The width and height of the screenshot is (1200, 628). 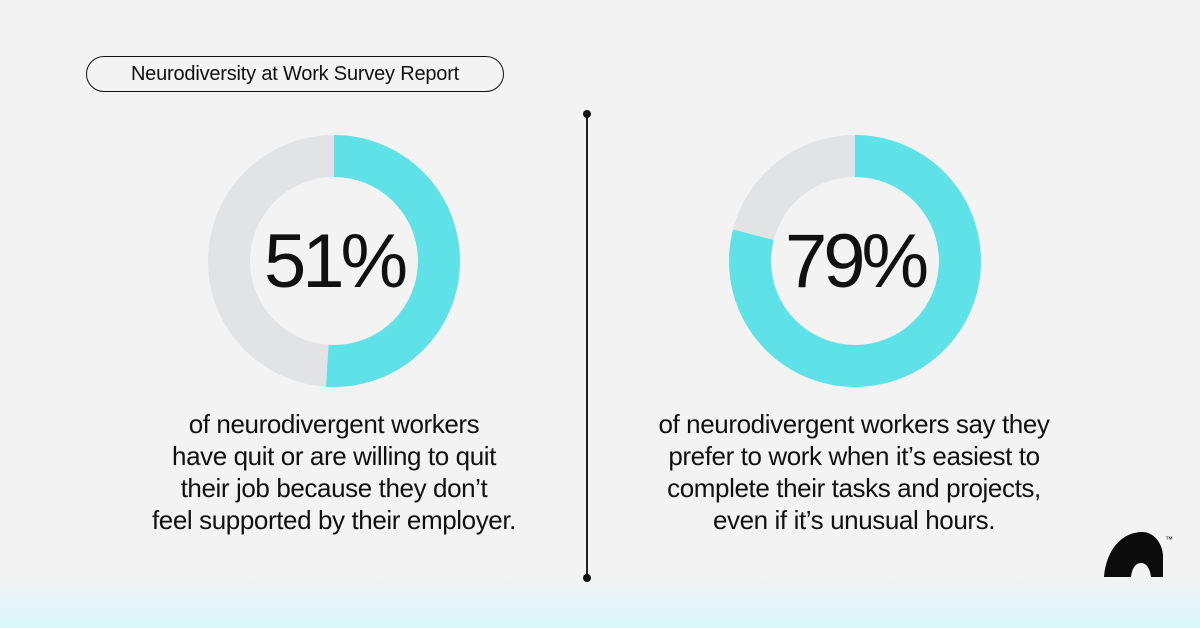 I want to click on caption-right-line-4: even if it’s unusual hours., so click(x=854, y=520).